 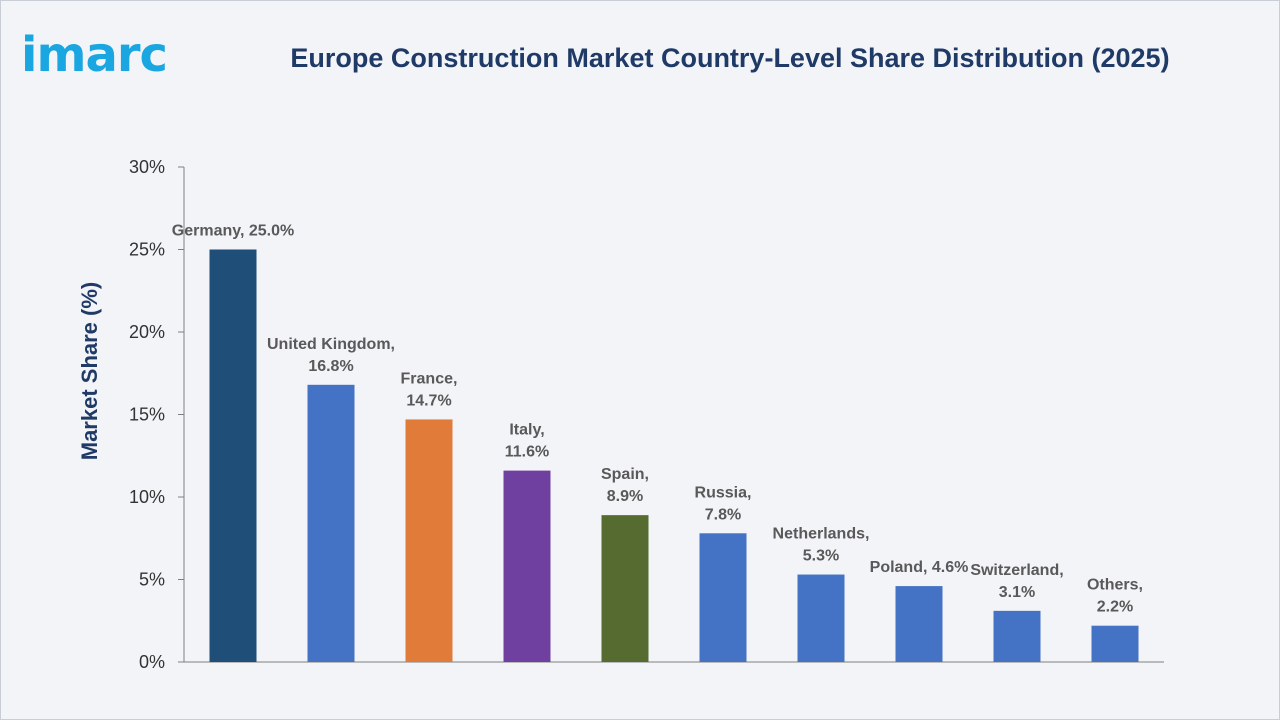 I want to click on data-label: Spain,, so click(x=625, y=474).